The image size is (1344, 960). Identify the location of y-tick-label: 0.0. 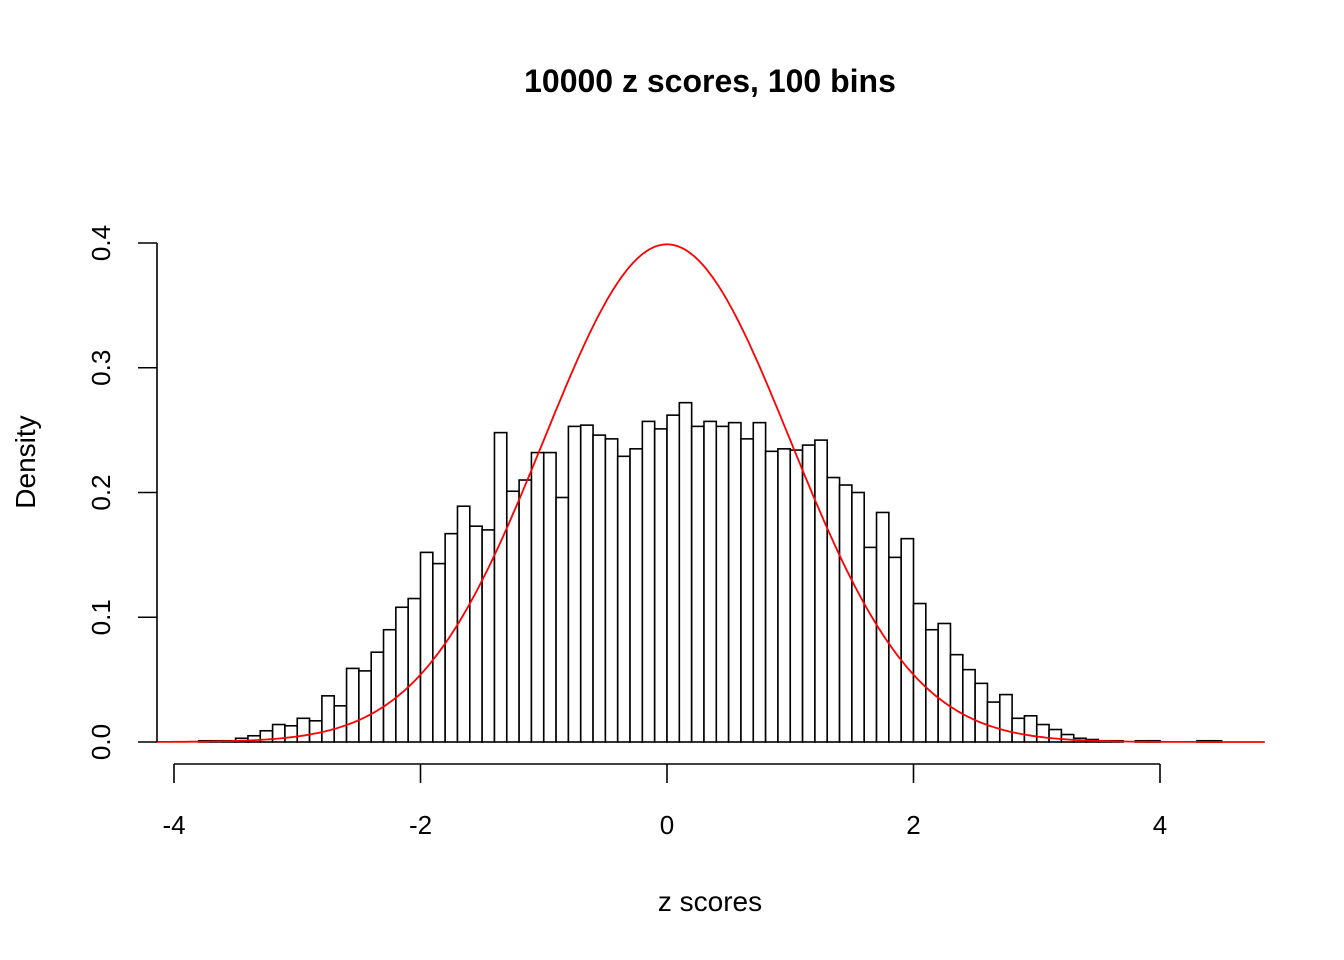
(101, 742).